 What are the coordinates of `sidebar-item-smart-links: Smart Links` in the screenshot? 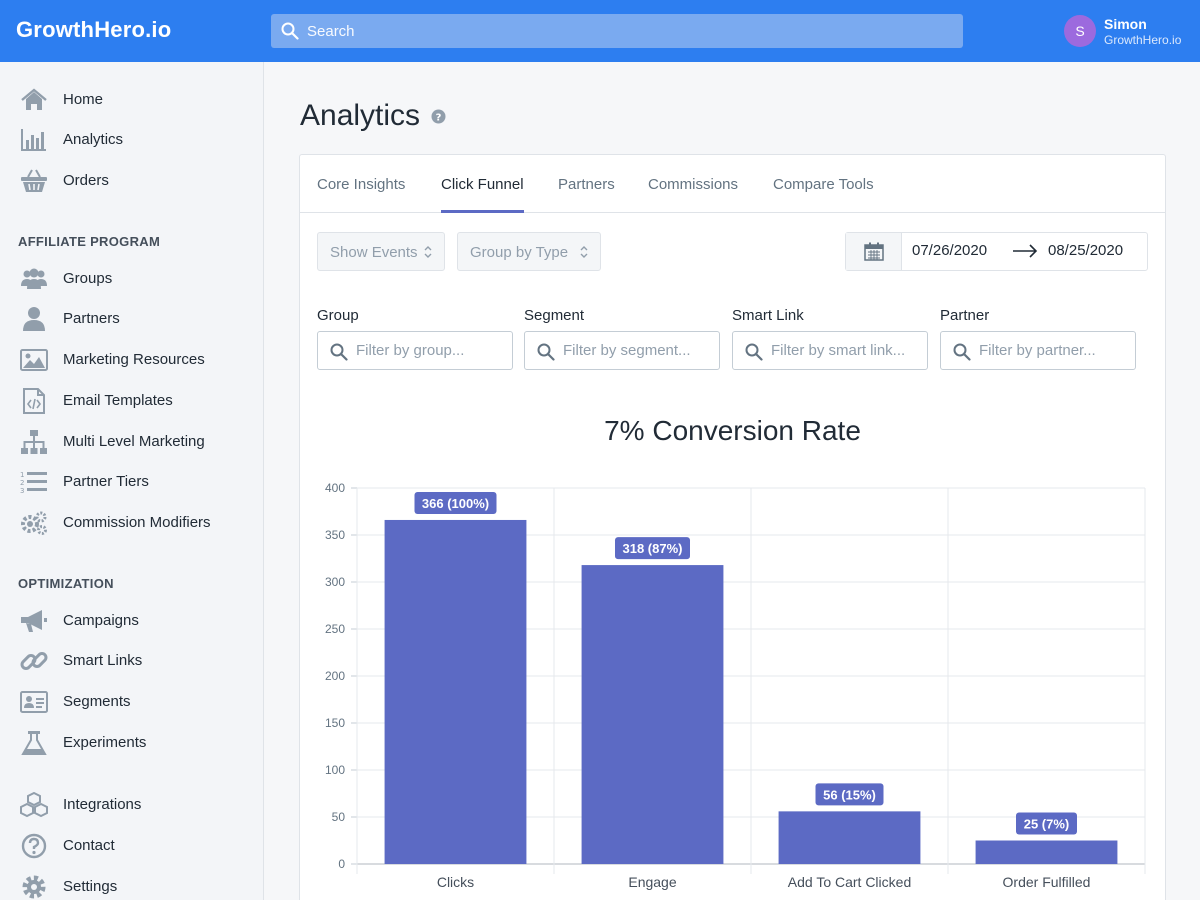 It's located at (131, 661).